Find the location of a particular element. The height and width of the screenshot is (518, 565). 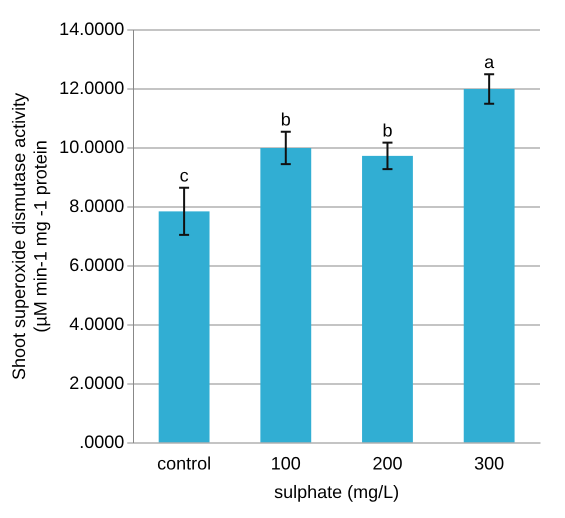

y-tick-label: 14.0000 is located at coordinates (91, 28).